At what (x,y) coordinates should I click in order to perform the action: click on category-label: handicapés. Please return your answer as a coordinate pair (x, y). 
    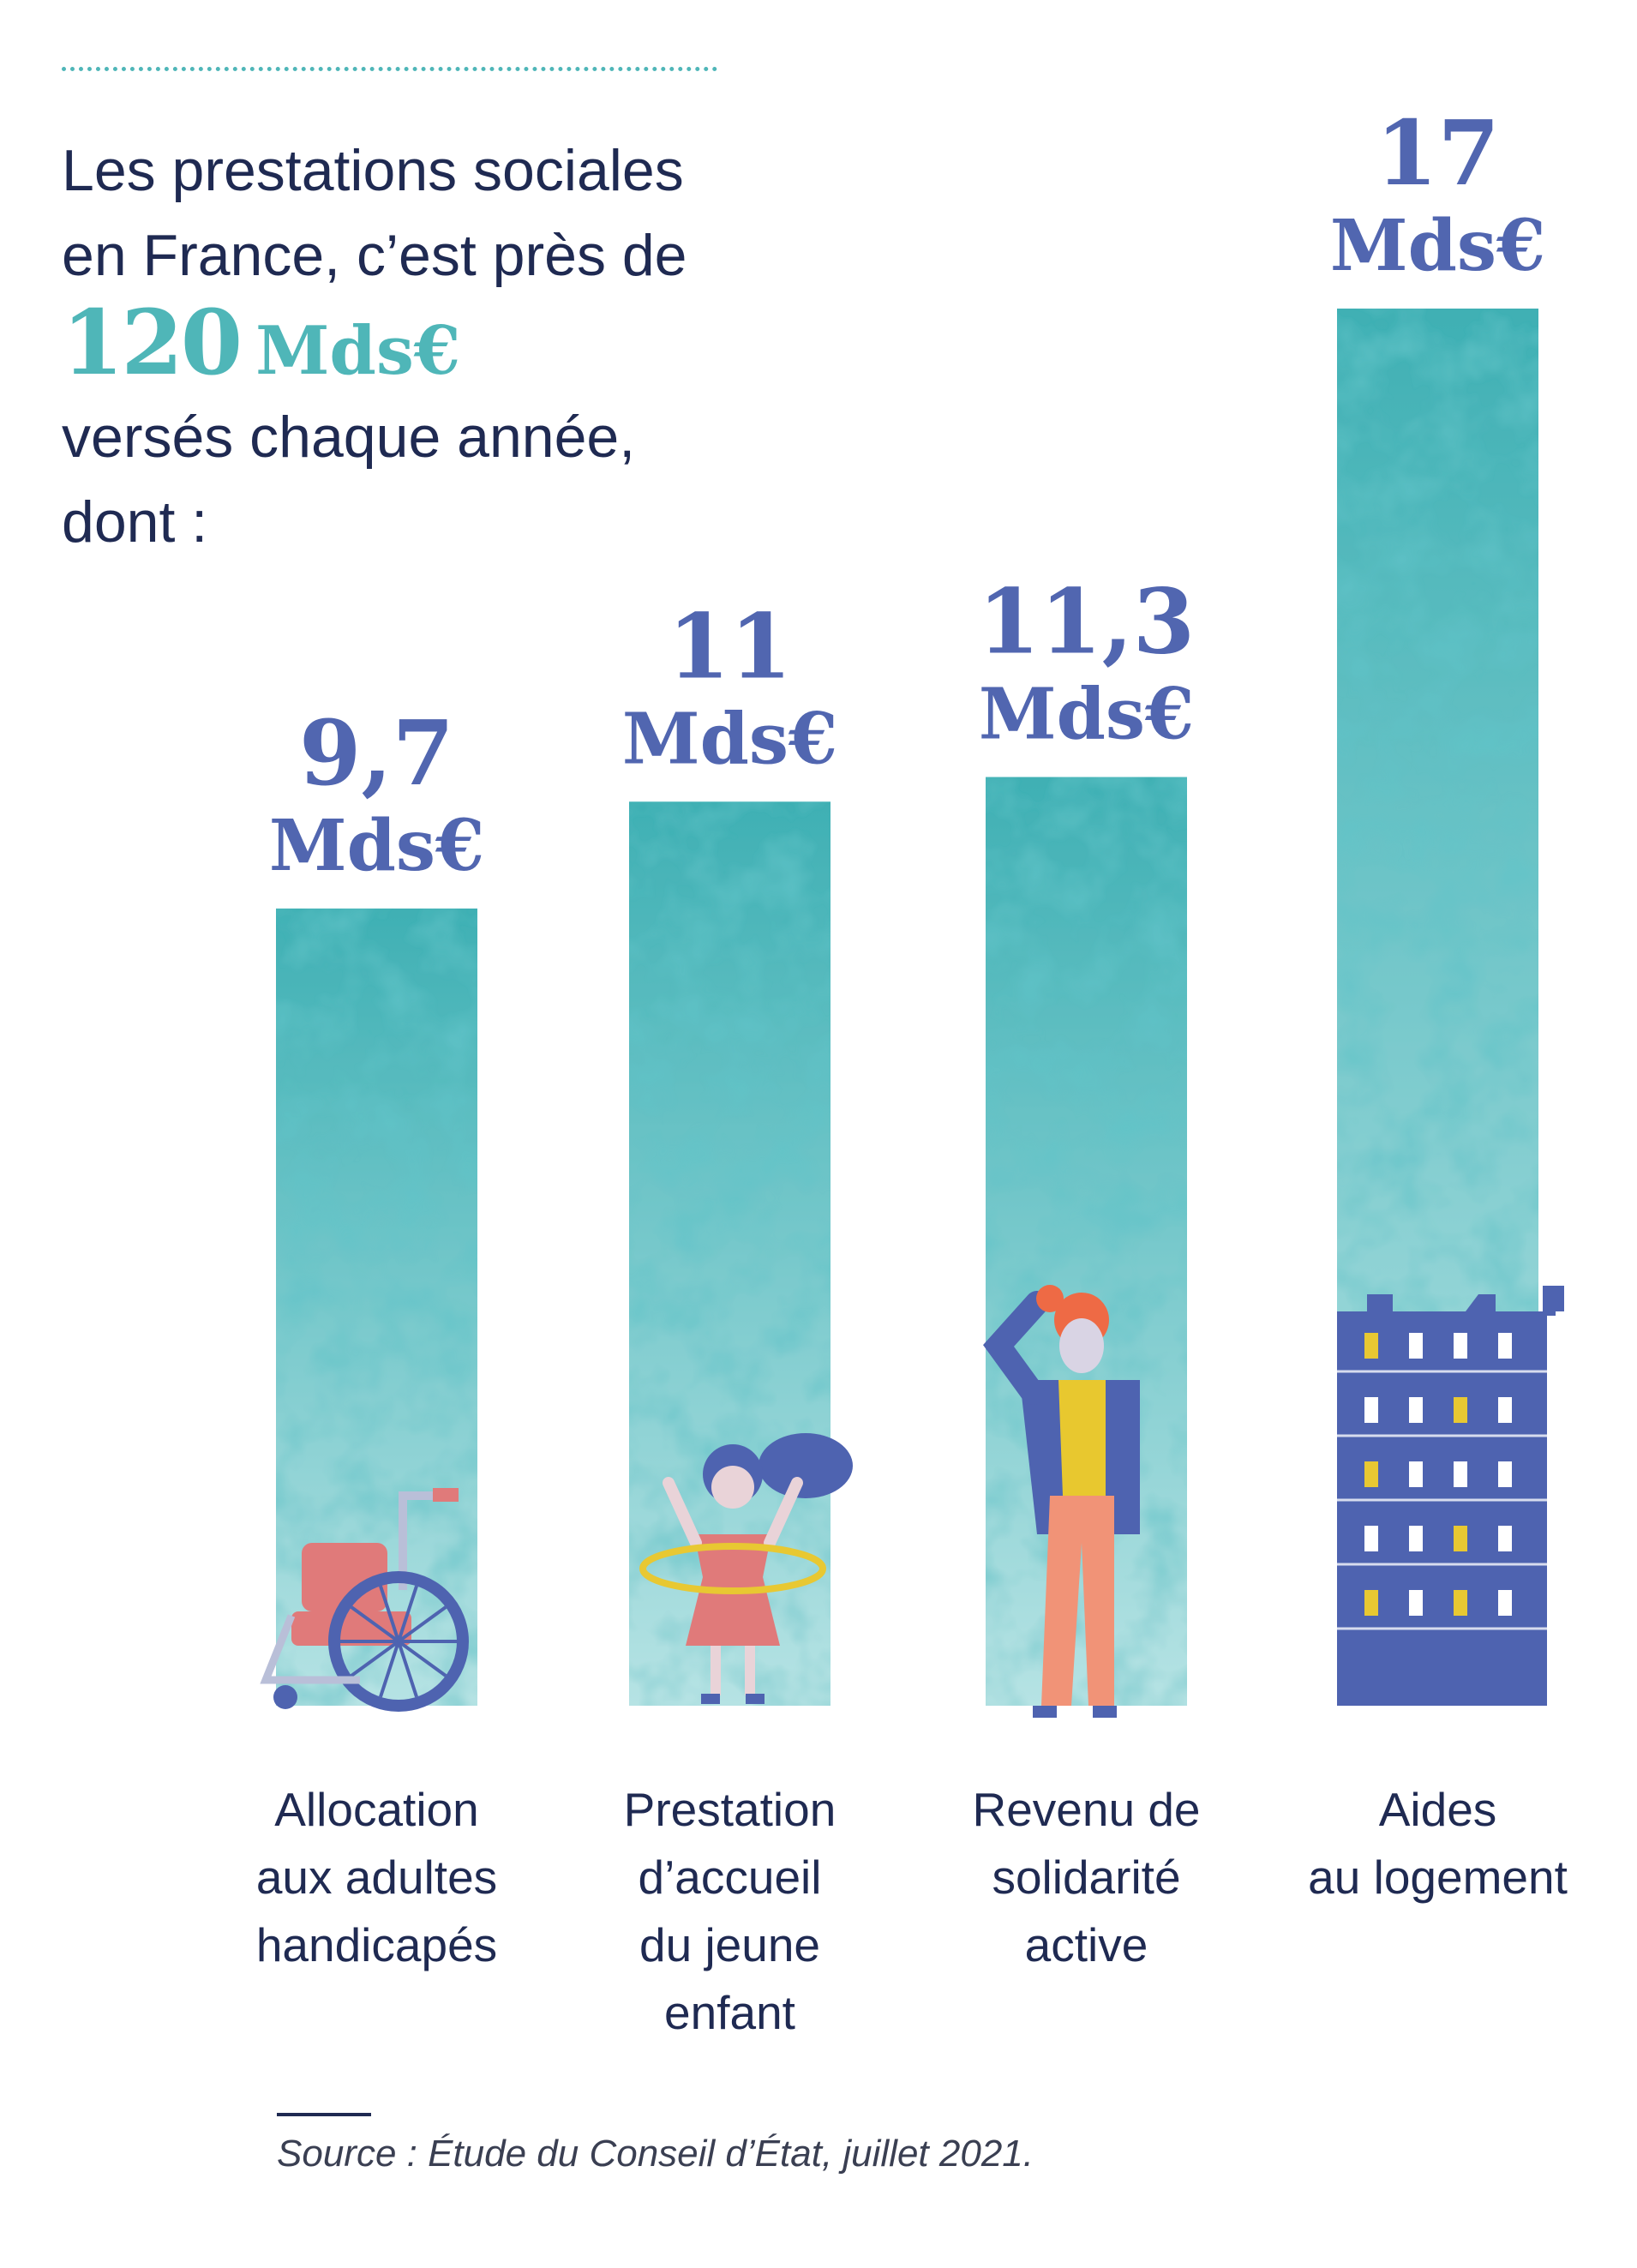
    Looking at the image, I should click on (376, 1944).